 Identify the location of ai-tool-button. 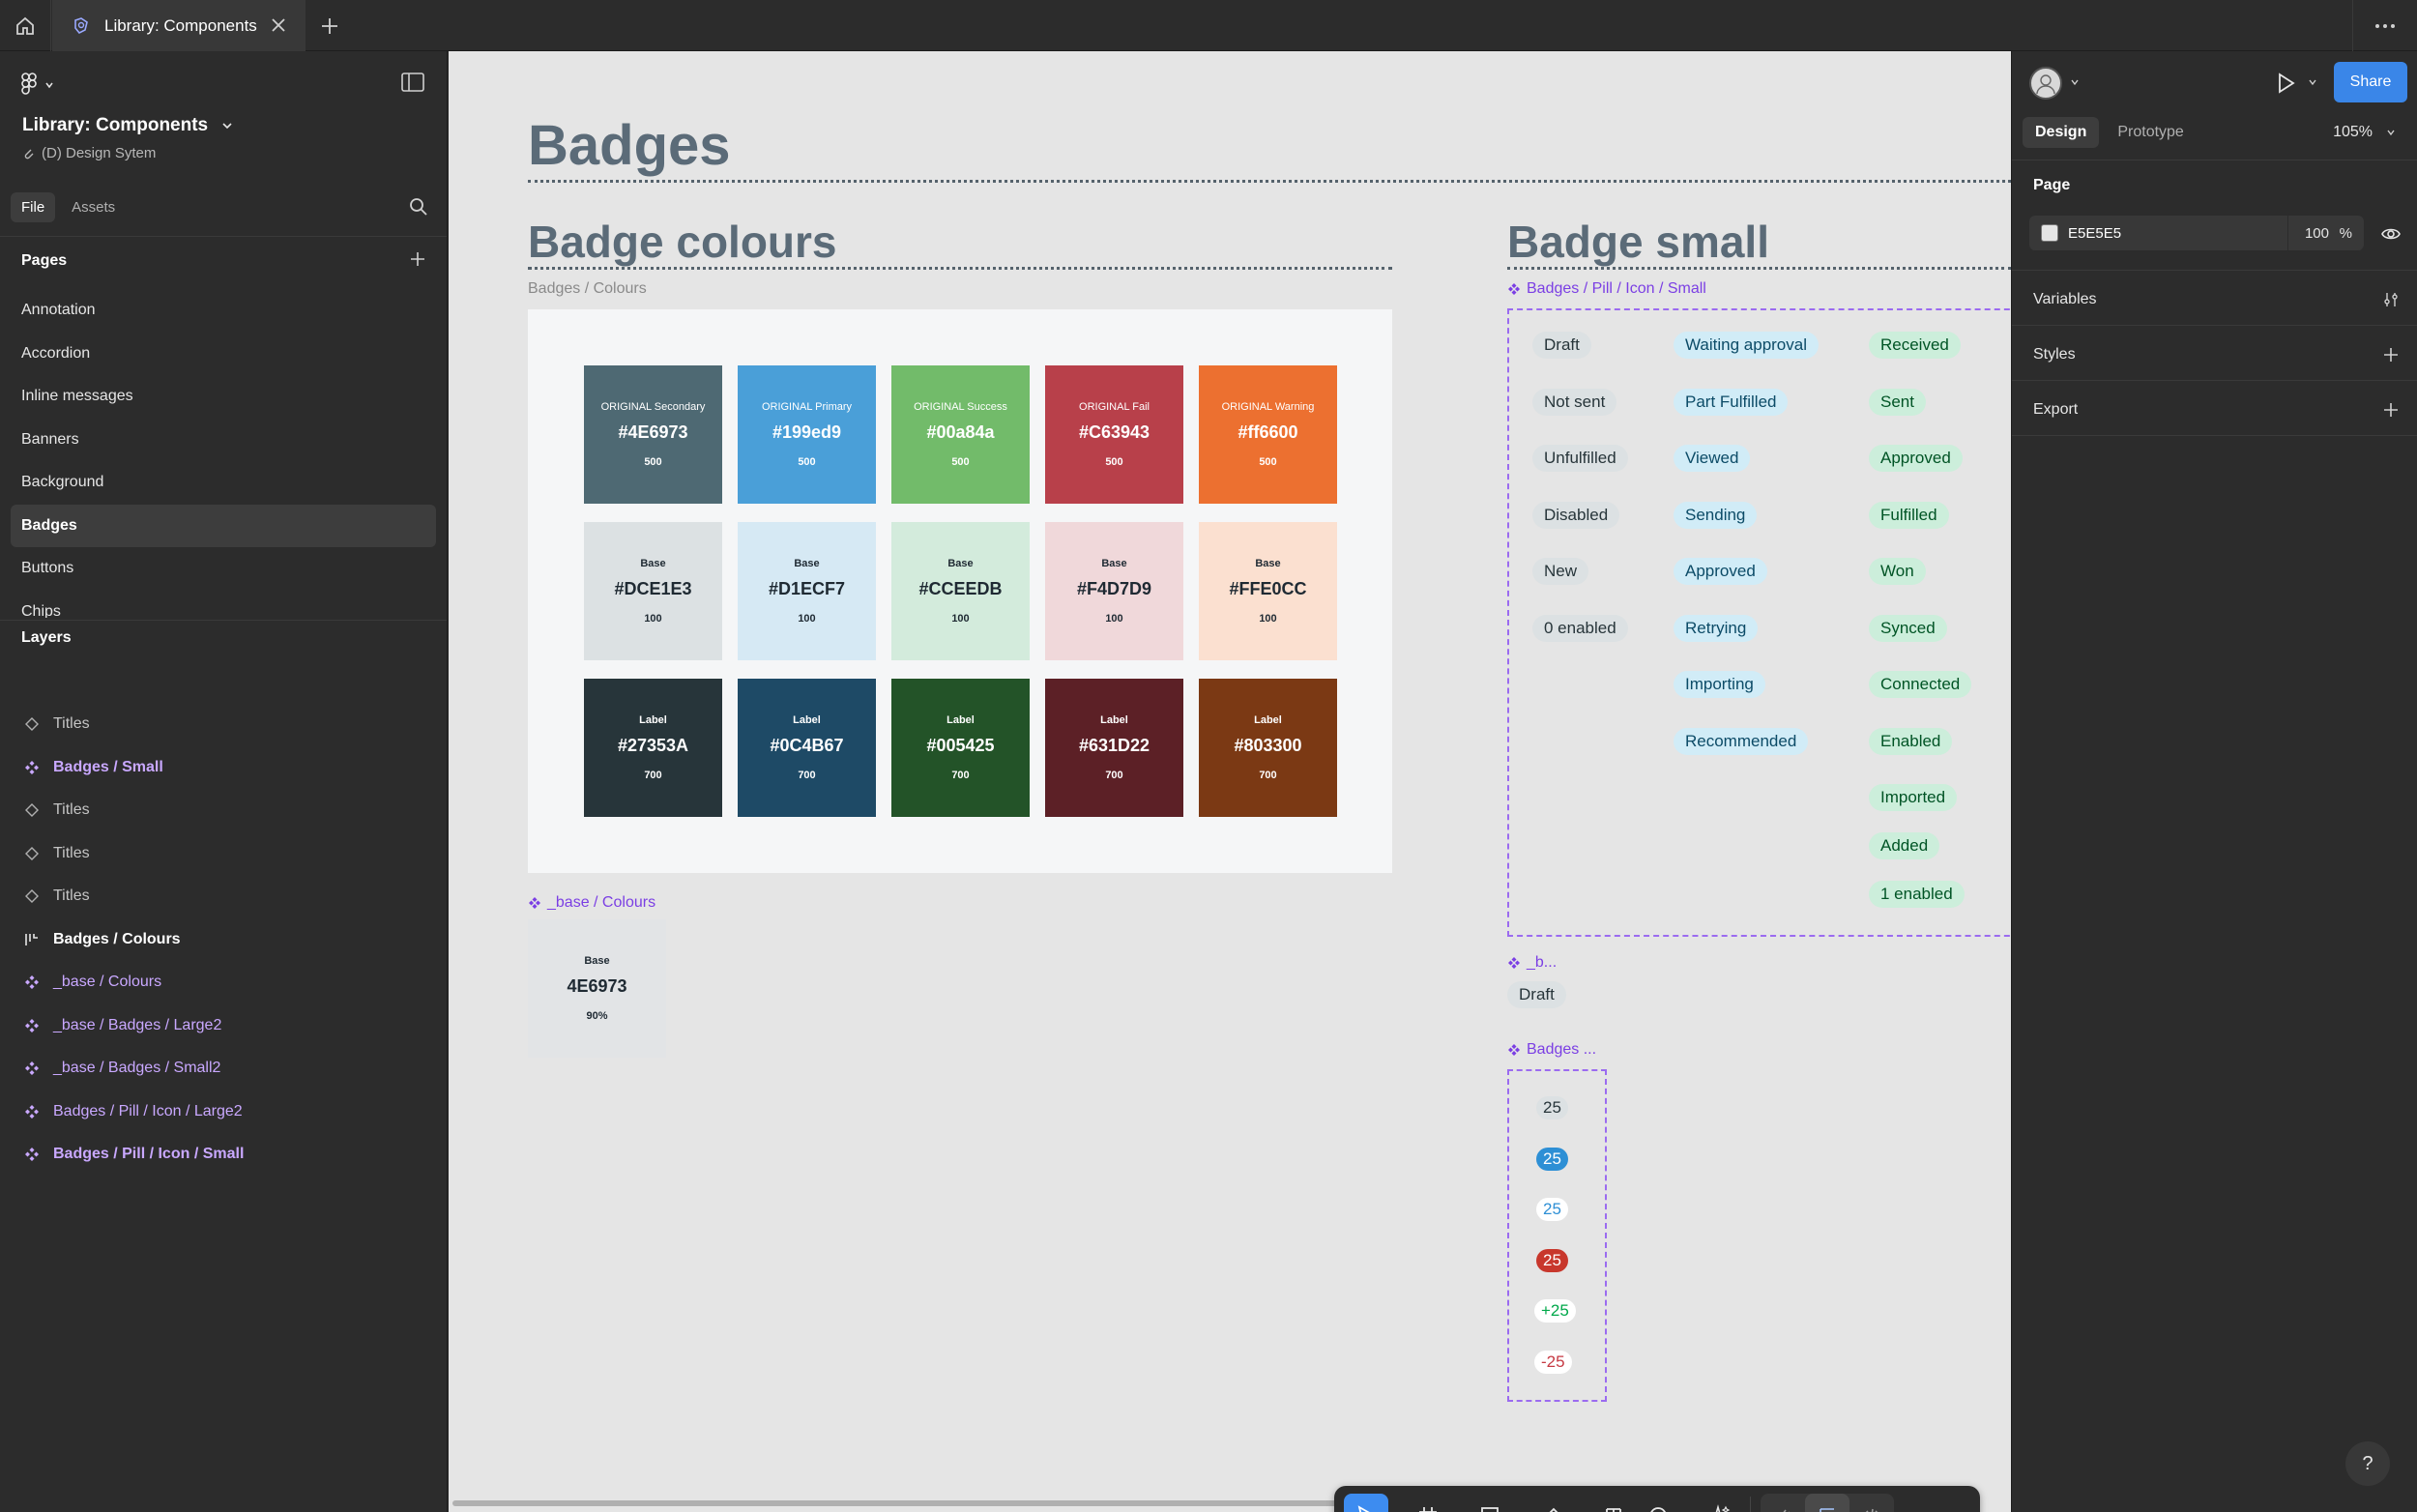
(1720, 1503).